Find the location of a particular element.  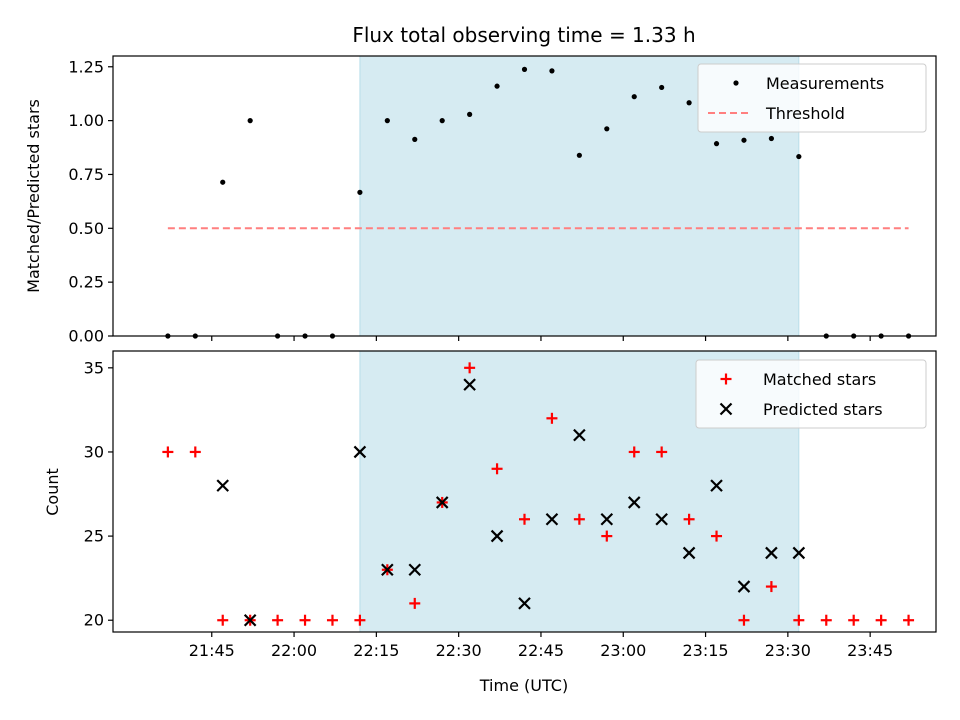

legend-matched-marker is located at coordinates (726, 379).